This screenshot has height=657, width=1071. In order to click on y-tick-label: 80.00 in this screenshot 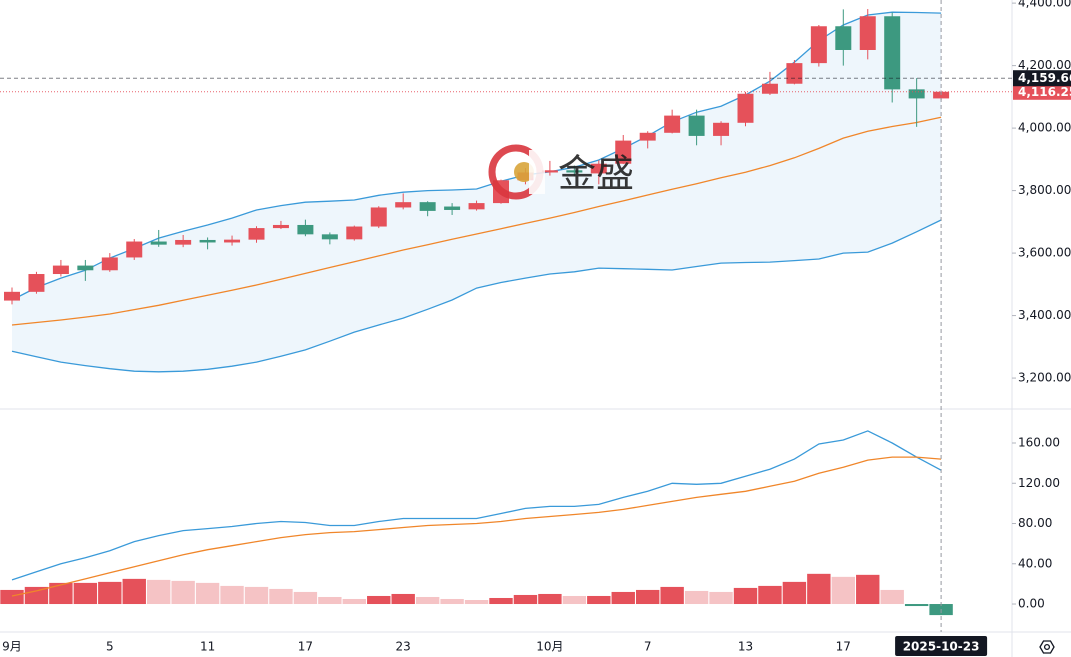, I will do `click(1035, 523)`.